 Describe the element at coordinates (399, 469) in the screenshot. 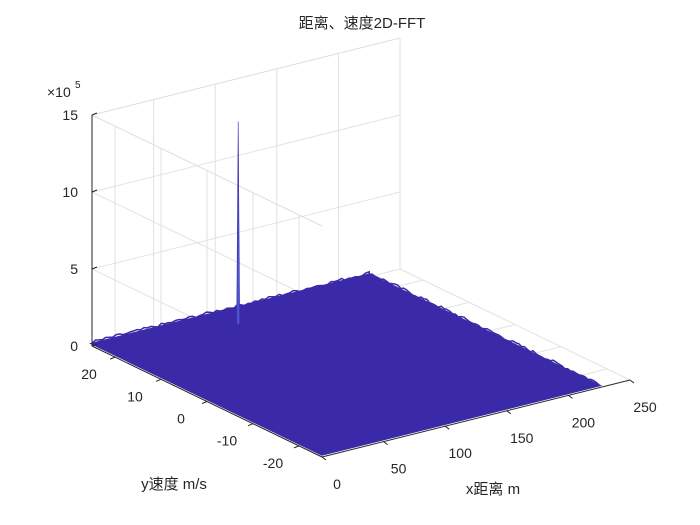

I see `x-tick-label: 50` at that location.